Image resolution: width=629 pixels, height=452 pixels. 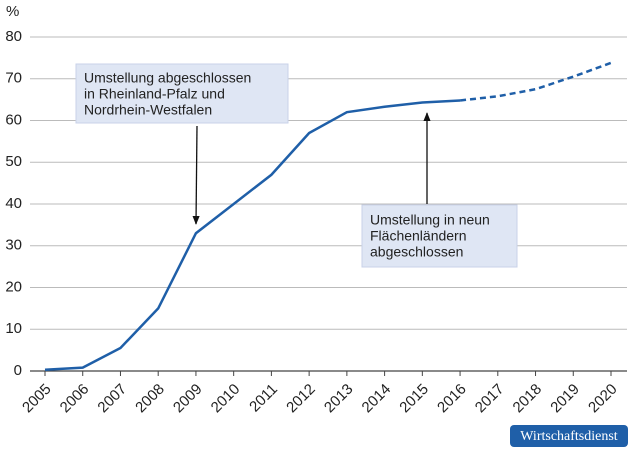 I want to click on annotation-text: abgeschlossen, so click(x=416, y=252).